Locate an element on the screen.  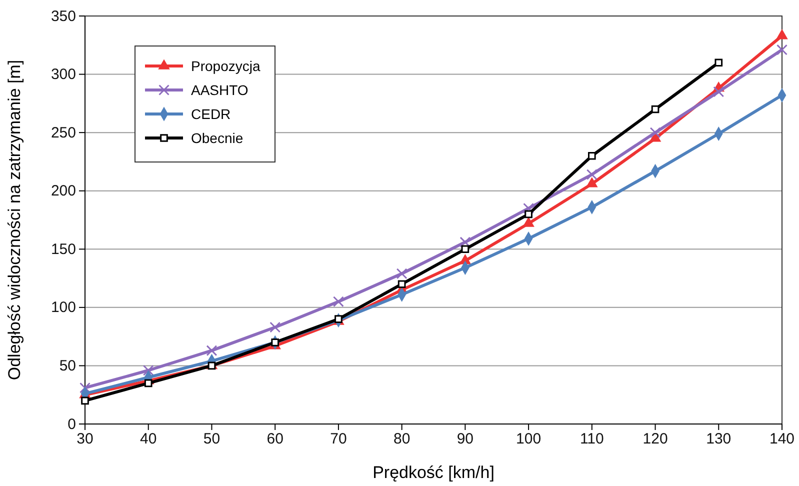
x-tick-label: 130 is located at coordinates (719, 439).